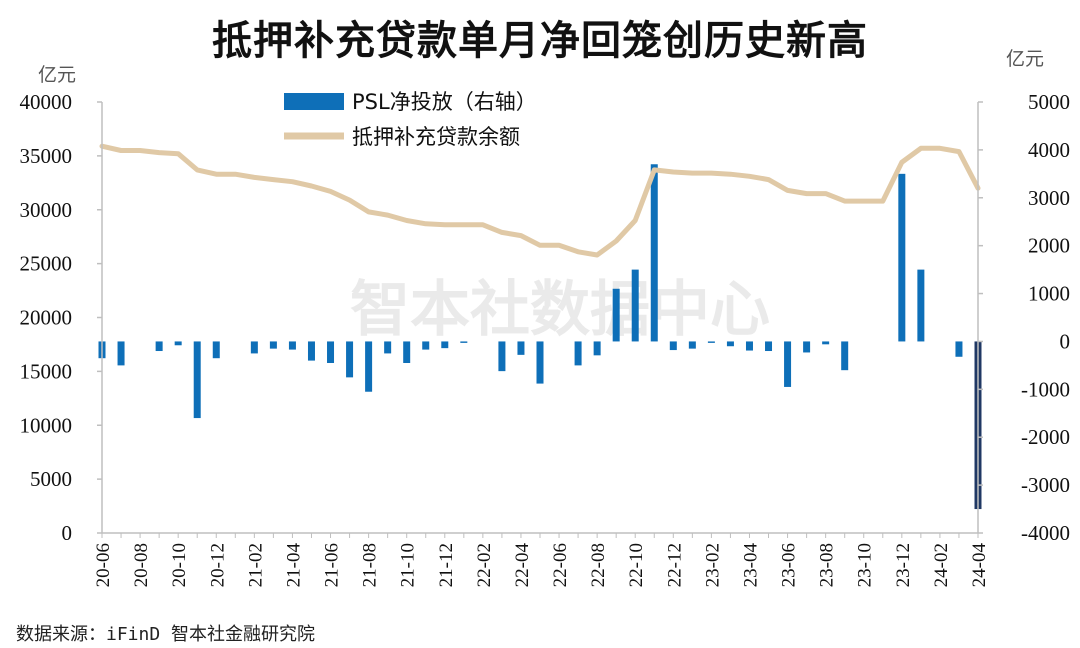  I want to click on x-tick-label: 22-04, so click(522, 565).